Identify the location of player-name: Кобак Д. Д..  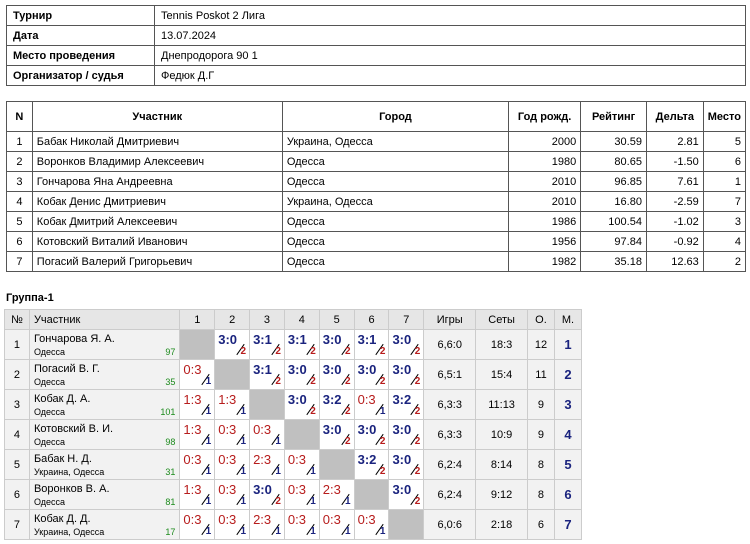
(62, 519).